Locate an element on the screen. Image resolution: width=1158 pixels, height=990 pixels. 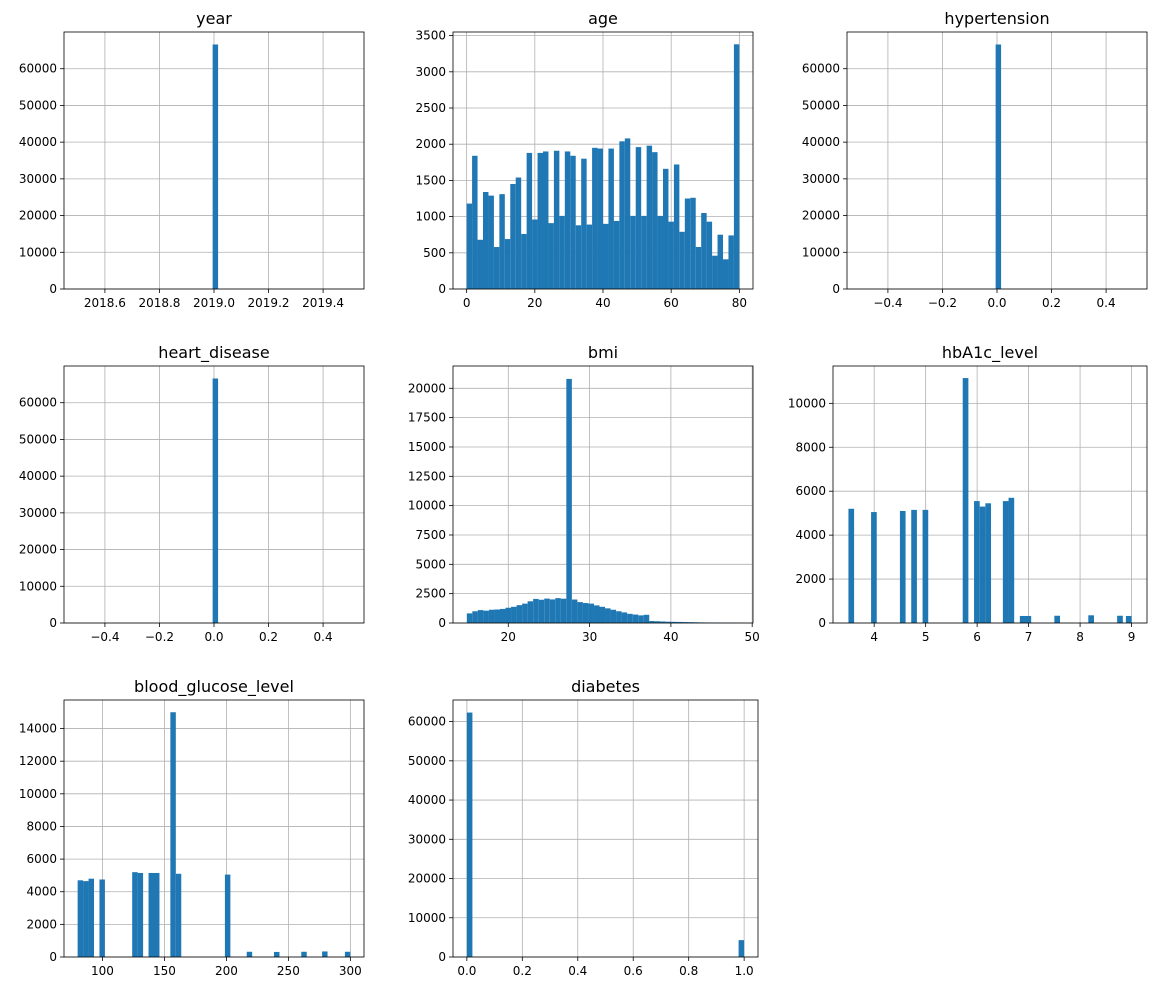
x-tick-label: 20 is located at coordinates (508, 637).